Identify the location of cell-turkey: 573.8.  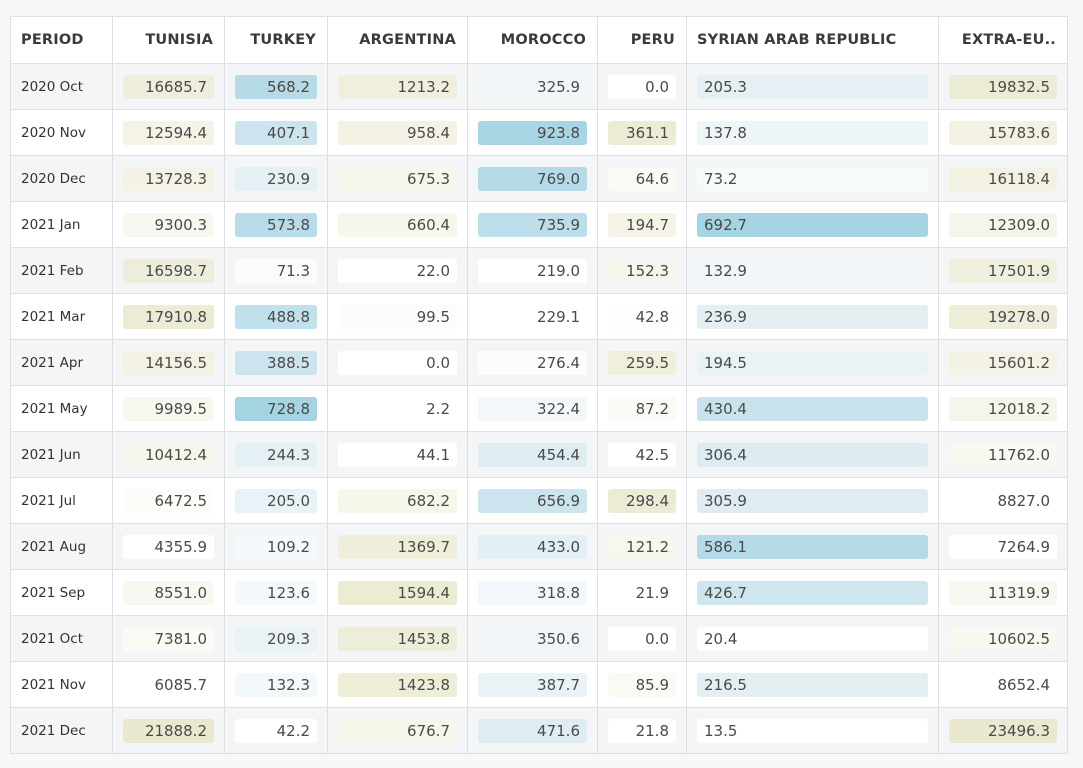
(276, 224).